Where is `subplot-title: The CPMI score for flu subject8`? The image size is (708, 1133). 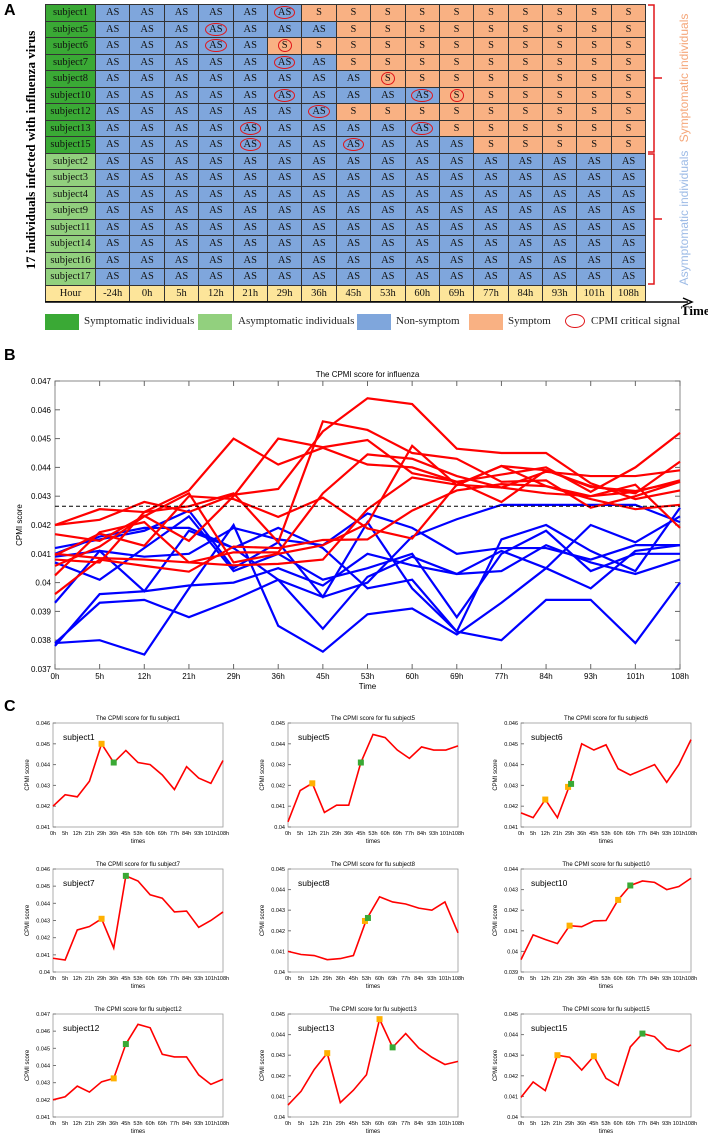
subplot-title: The CPMI score for flu subject8 is located at coordinates (373, 865).